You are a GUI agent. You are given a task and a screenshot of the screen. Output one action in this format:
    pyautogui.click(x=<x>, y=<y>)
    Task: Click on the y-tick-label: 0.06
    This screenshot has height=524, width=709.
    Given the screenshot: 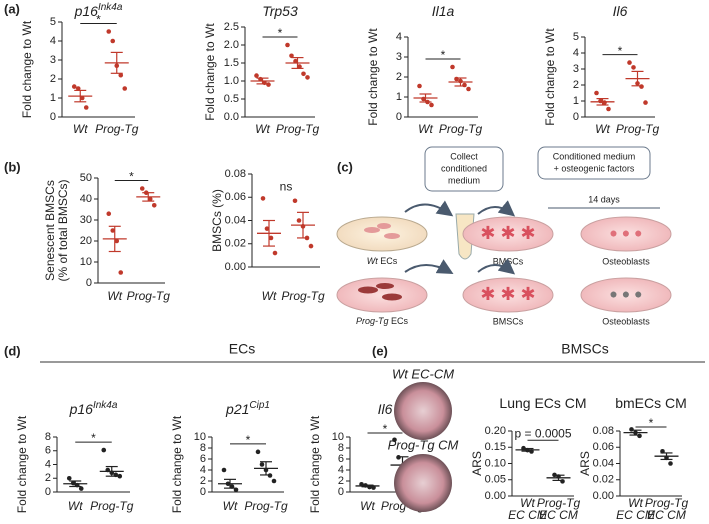 What is the action you would take?
    pyautogui.click(x=603, y=447)
    